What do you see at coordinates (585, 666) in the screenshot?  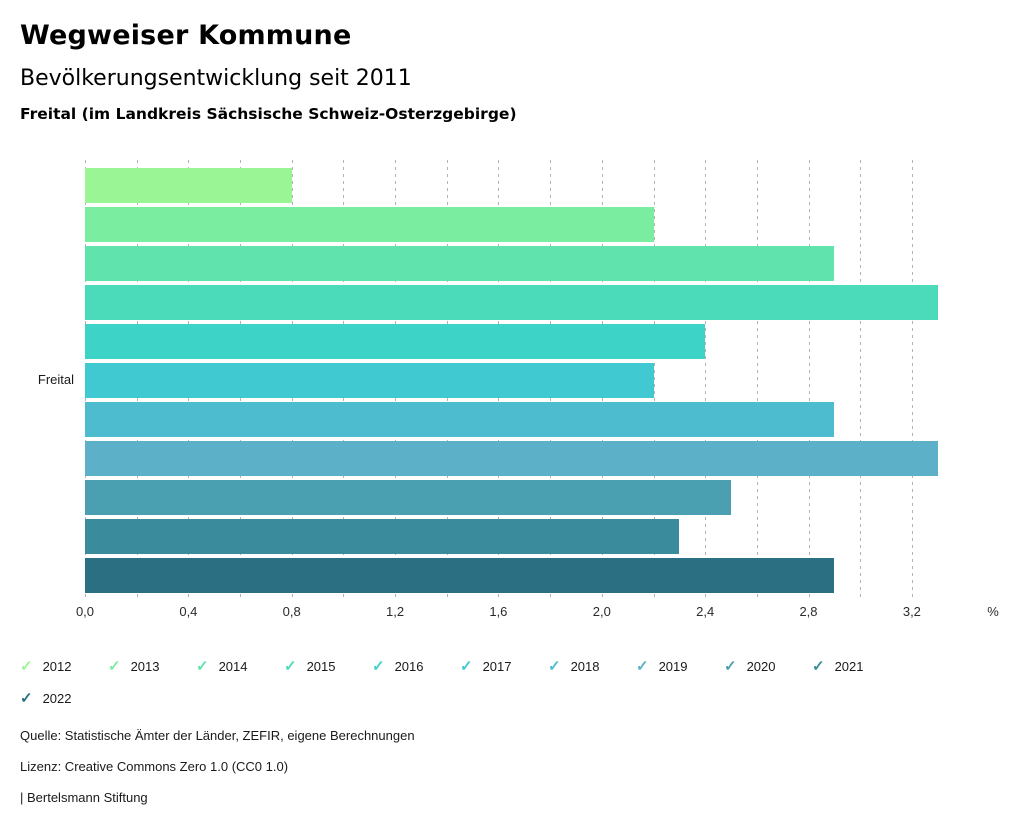 I see `legend-label: 2018` at bounding box center [585, 666].